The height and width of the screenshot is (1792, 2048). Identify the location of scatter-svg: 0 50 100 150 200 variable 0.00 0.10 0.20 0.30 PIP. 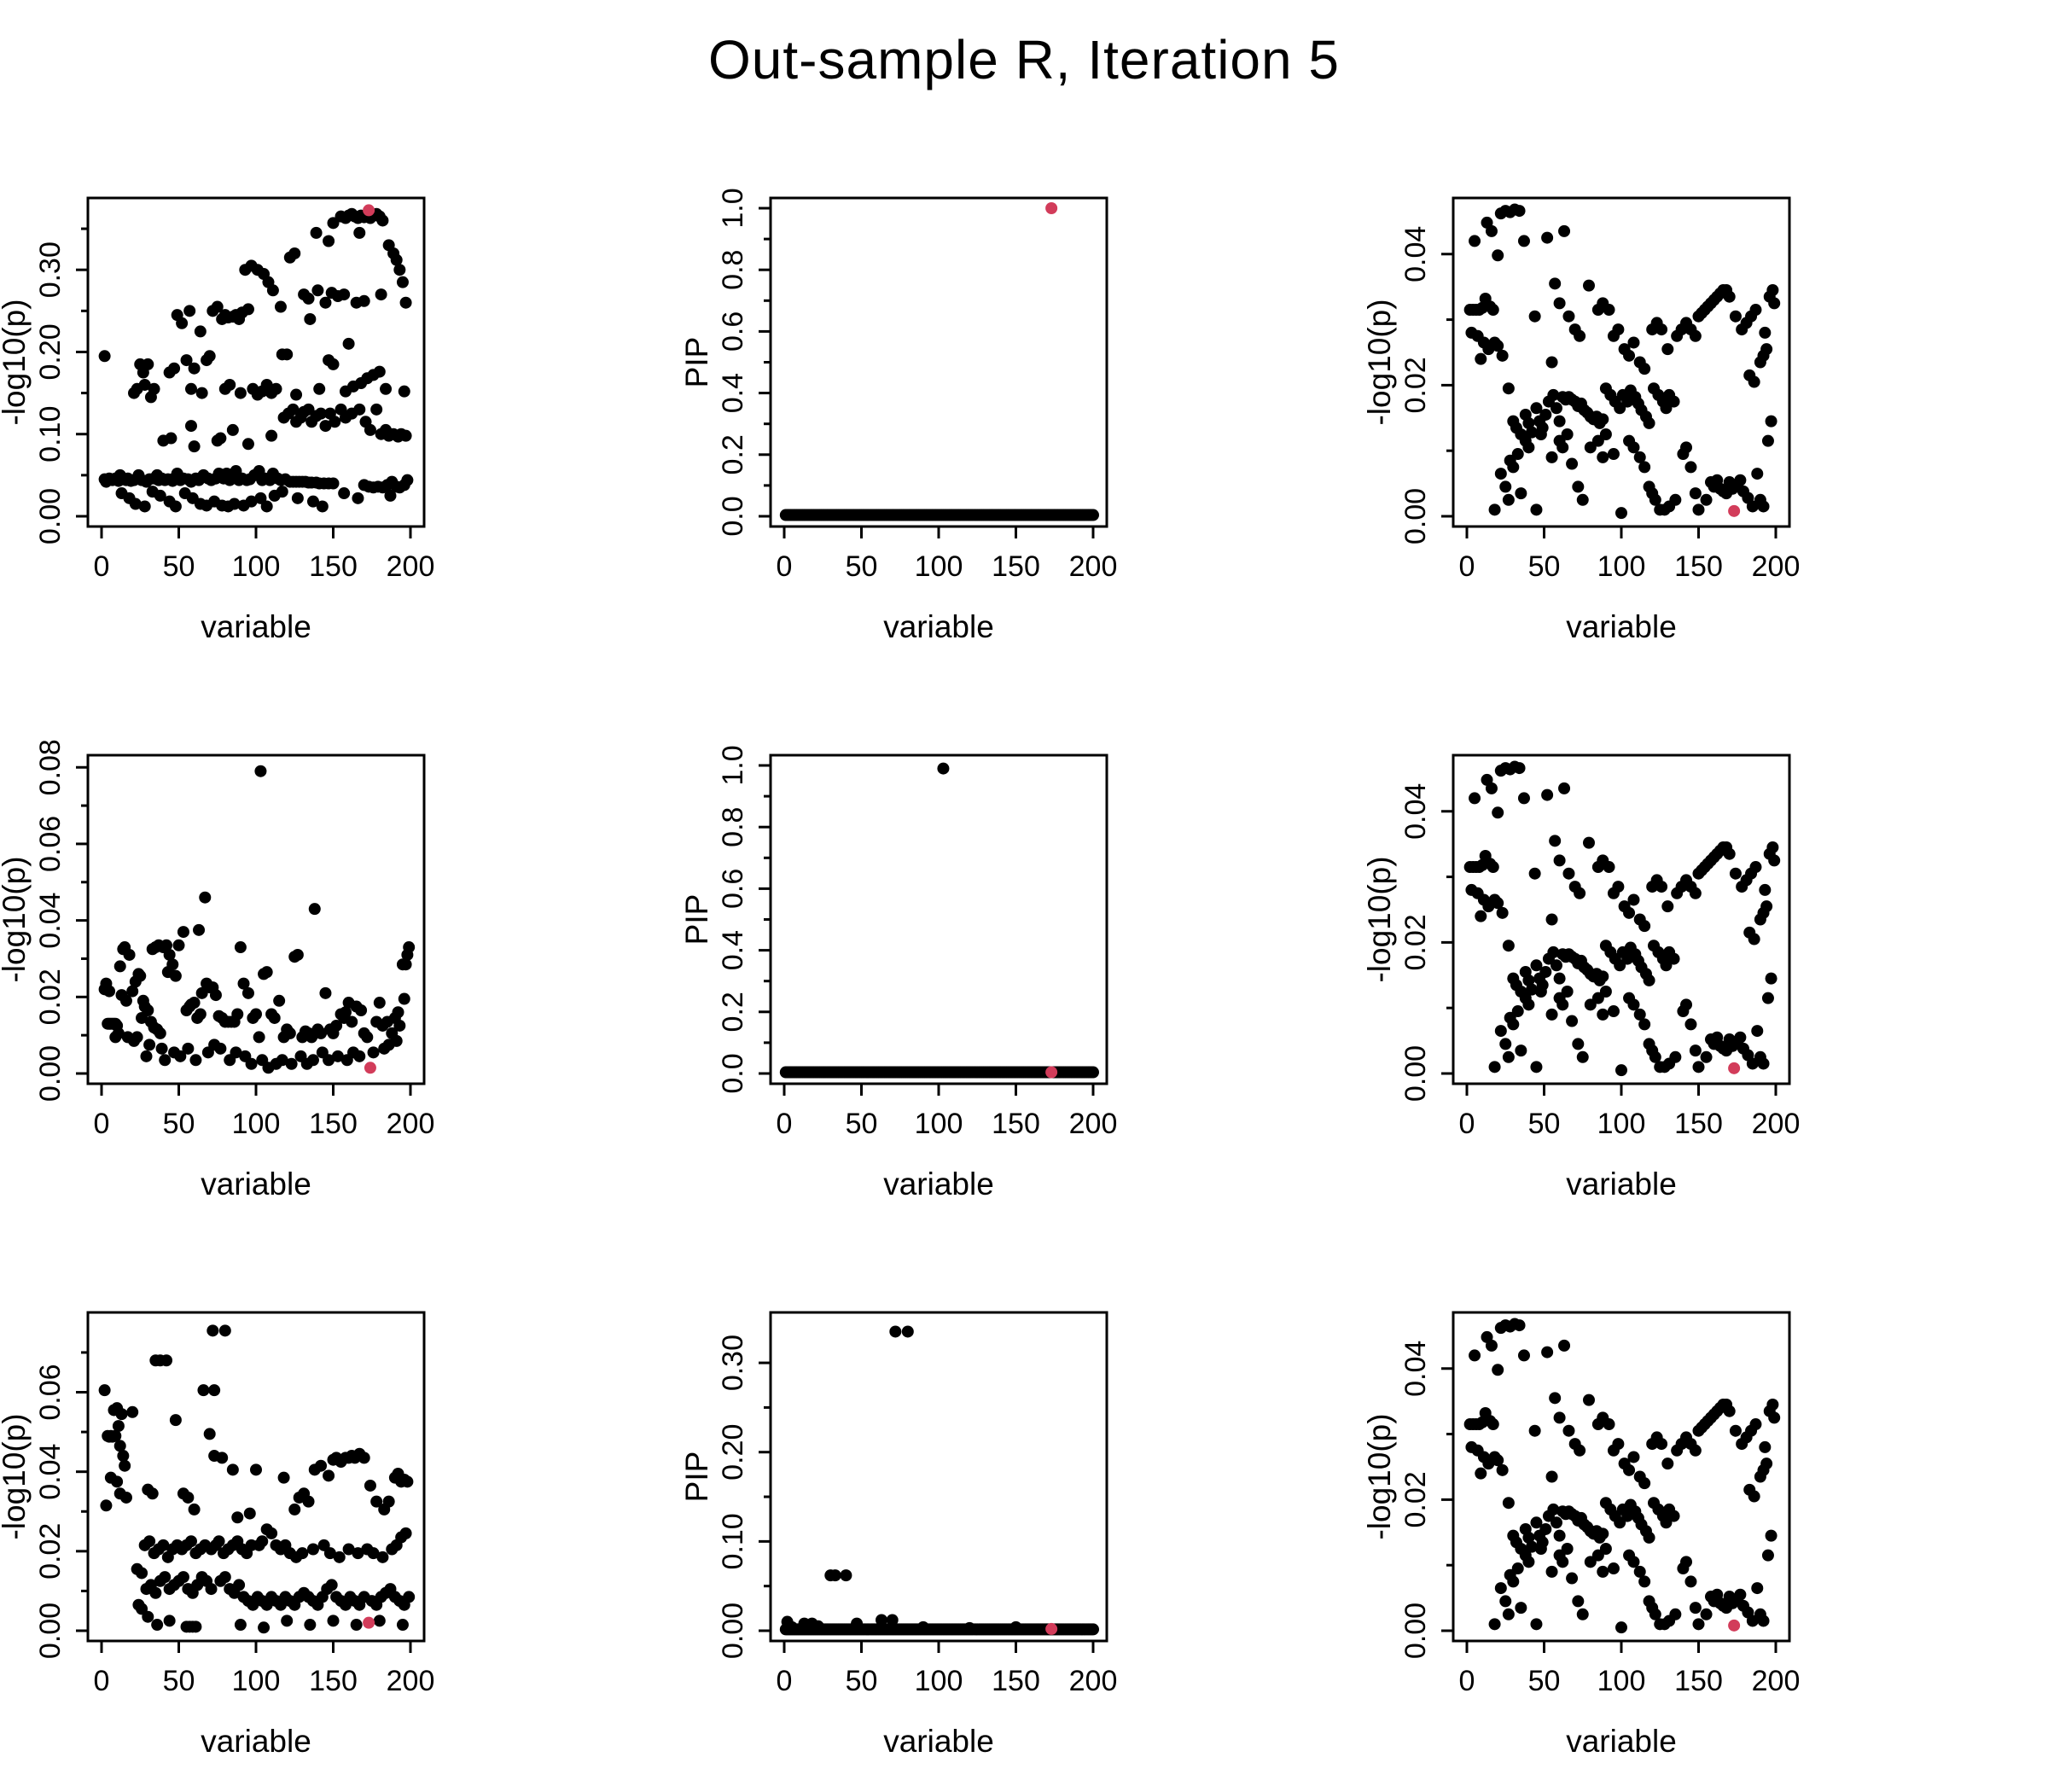
(901, 1535).